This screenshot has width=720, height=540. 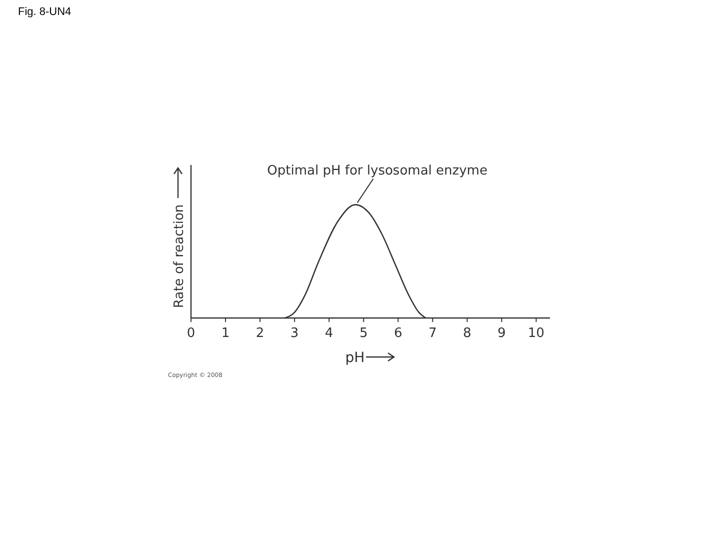 What do you see at coordinates (260, 333) in the screenshot?
I see `x-tick-label: 2` at bounding box center [260, 333].